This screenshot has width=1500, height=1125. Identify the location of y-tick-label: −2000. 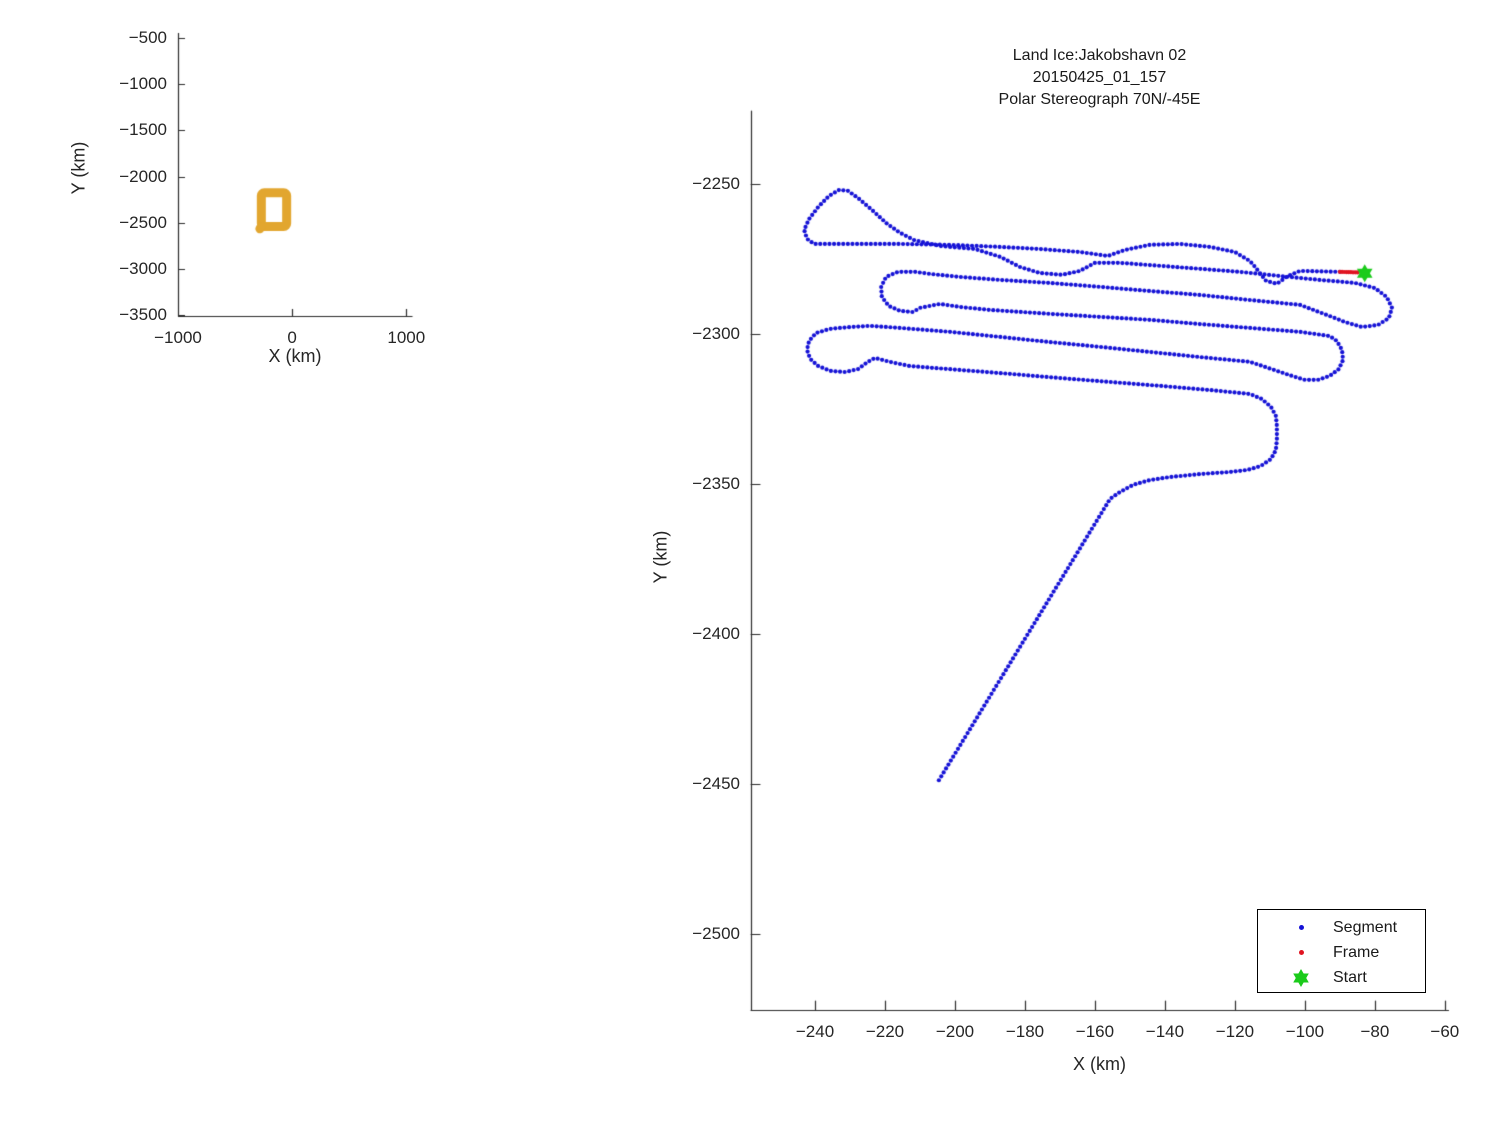
(143, 176).